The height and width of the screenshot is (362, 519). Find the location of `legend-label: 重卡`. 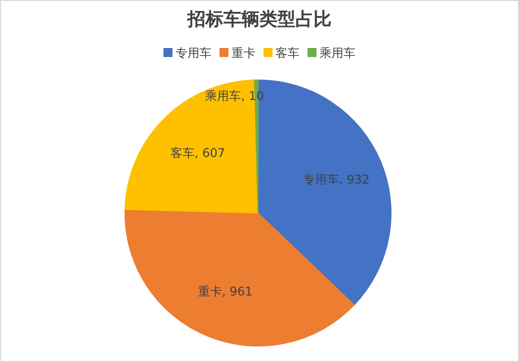

legend-label: 重卡 is located at coordinates (244, 53).